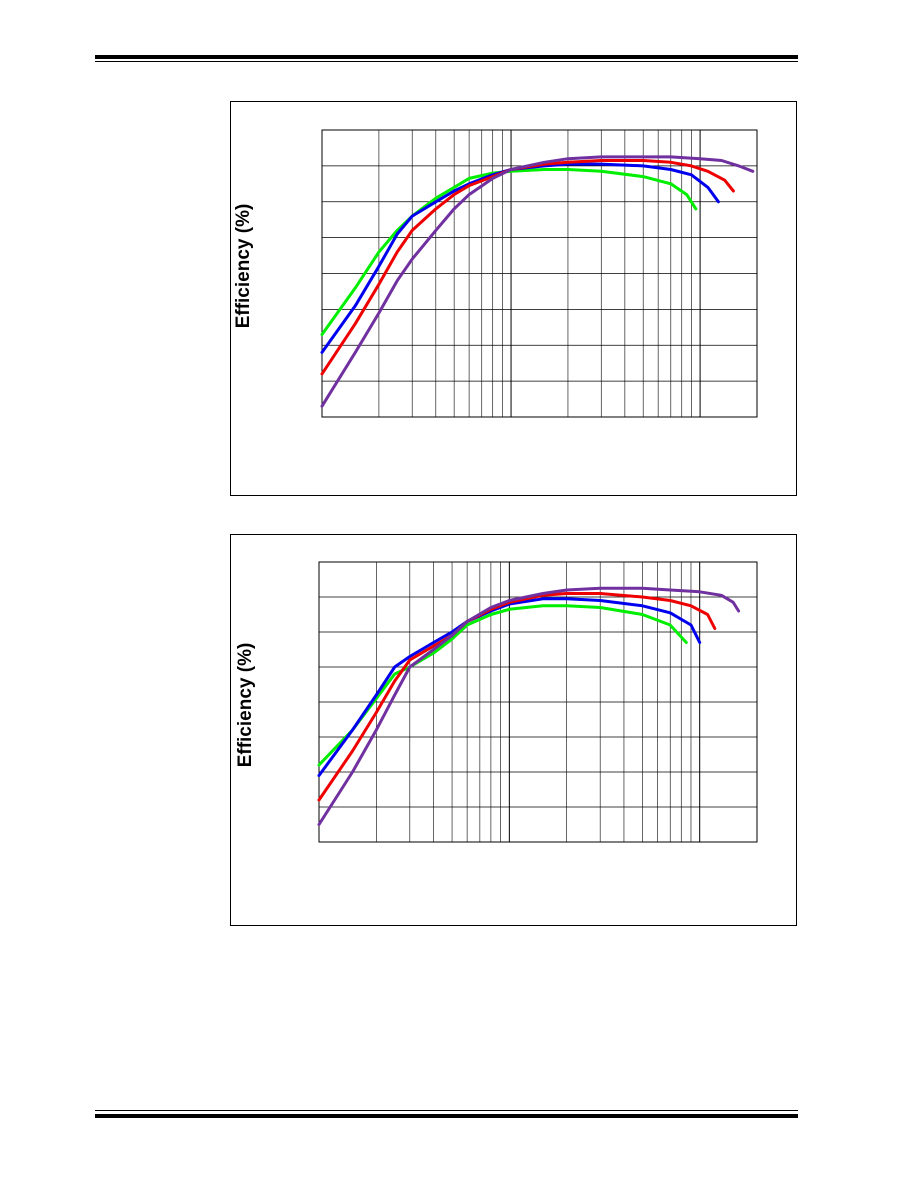  I want to click on grid, so click(538, 702).